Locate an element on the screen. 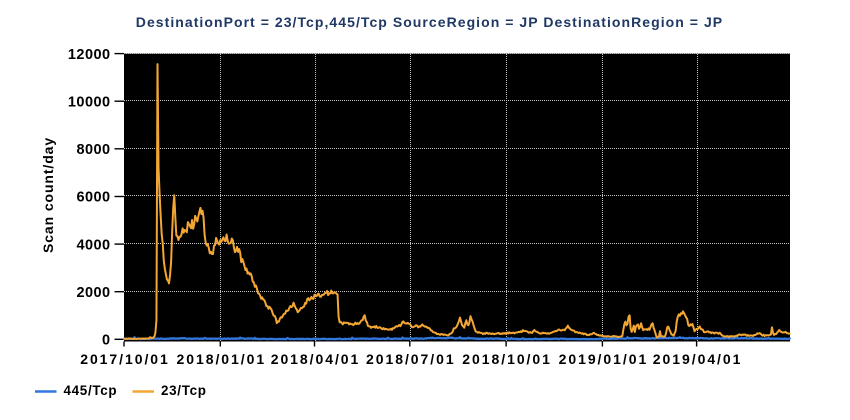  svg-text: 2018/10/01 is located at coordinates (507, 359).